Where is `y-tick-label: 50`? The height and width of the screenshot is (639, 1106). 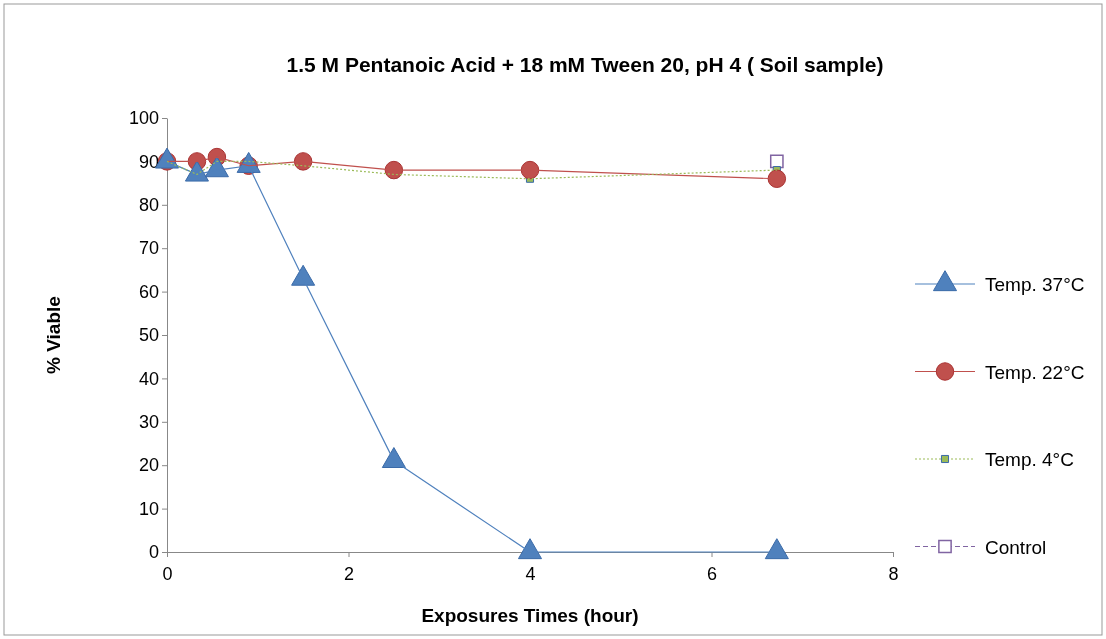
y-tick-label: 50 is located at coordinates (148, 335).